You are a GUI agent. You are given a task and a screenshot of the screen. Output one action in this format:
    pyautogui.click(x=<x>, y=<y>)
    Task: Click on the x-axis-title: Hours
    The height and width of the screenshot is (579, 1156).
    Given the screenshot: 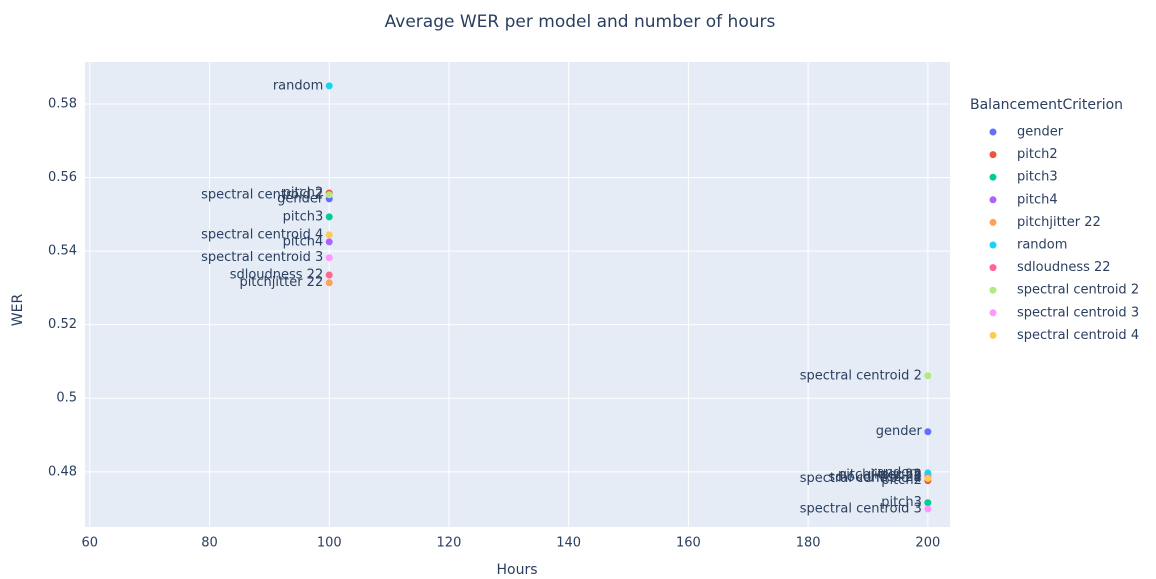 What is the action you would take?
    pyautogui.click(x=516, y=570)
    